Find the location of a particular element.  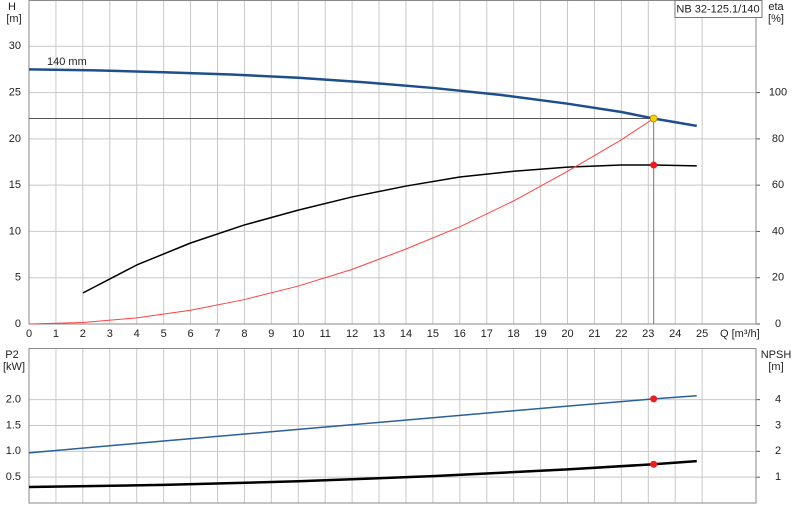

x-tick-label: 20 is located at coordinates (567, 334).